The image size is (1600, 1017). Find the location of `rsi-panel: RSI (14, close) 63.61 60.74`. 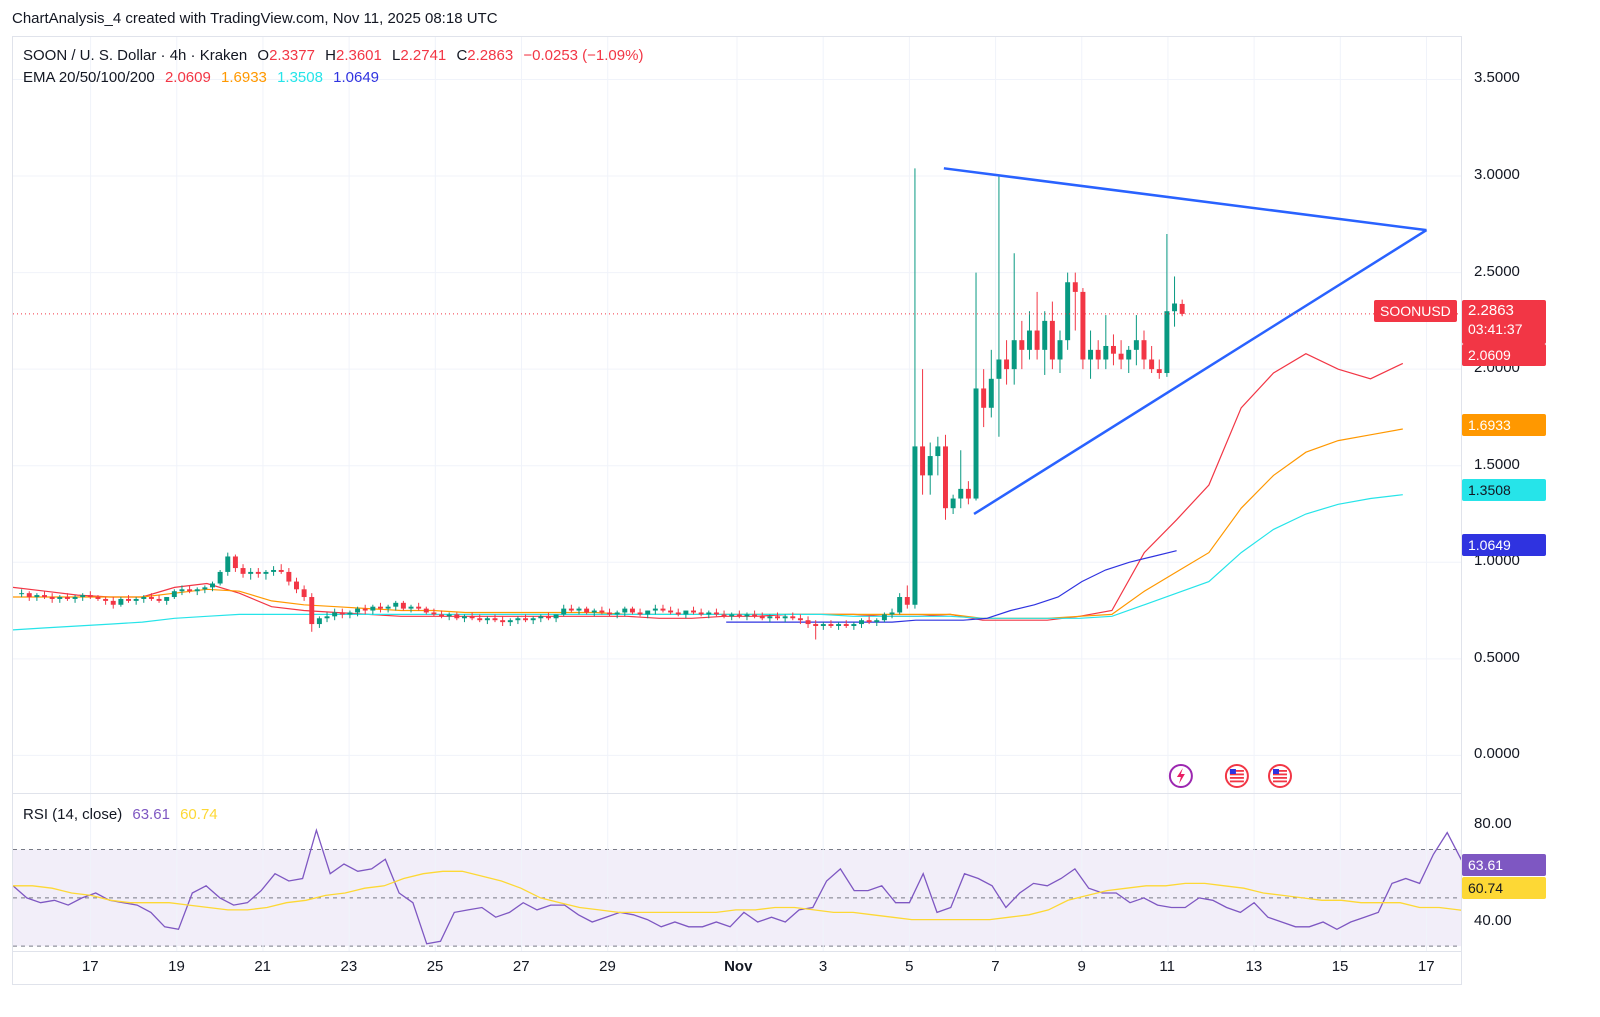

rsi-panel: RSI (14, close) 63.61 60.74 is located at coordinates (737, 872).